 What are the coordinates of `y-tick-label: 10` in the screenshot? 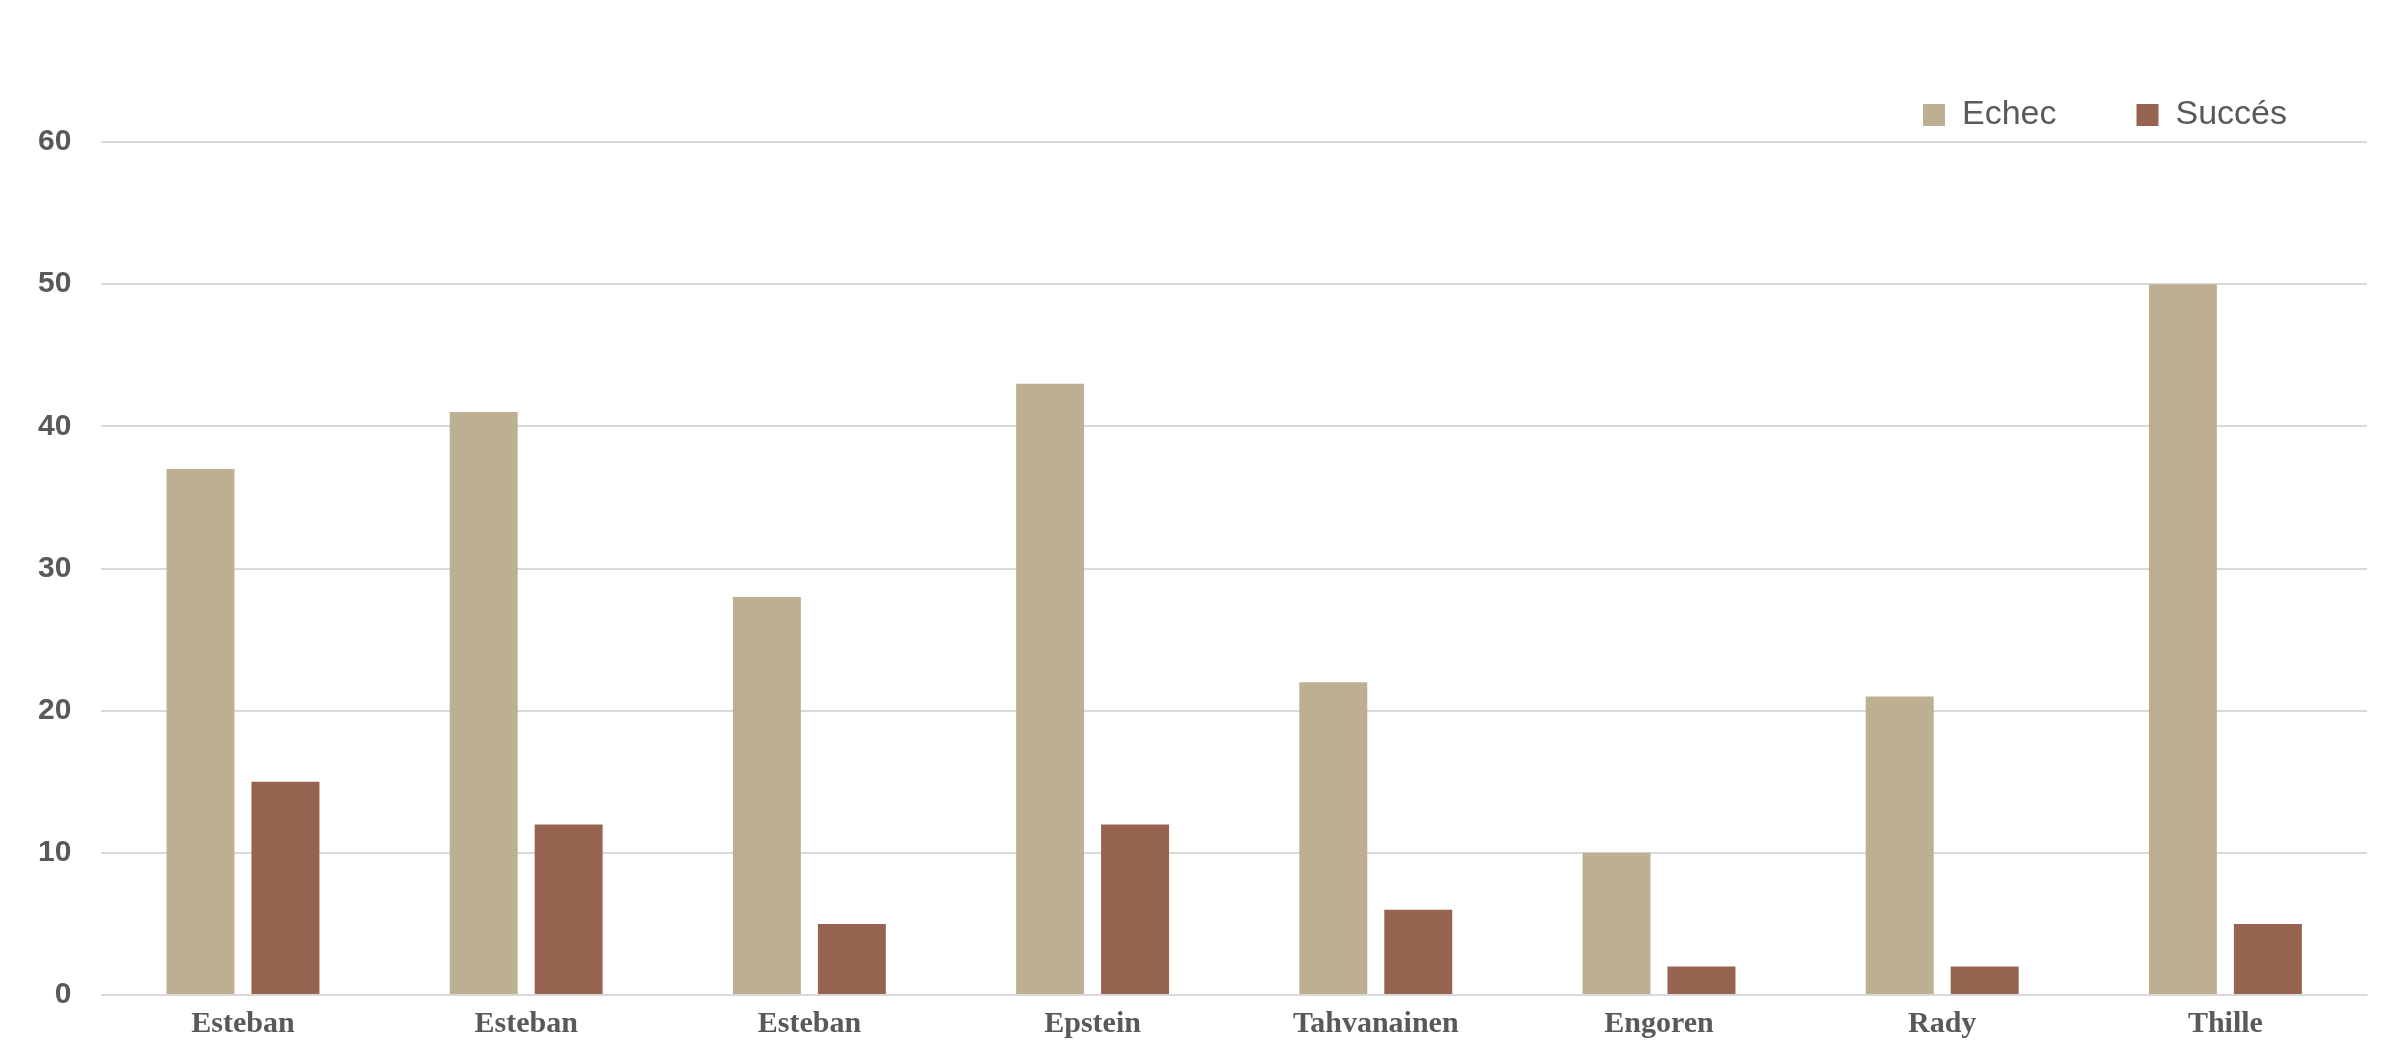 It's located at (54, 851).